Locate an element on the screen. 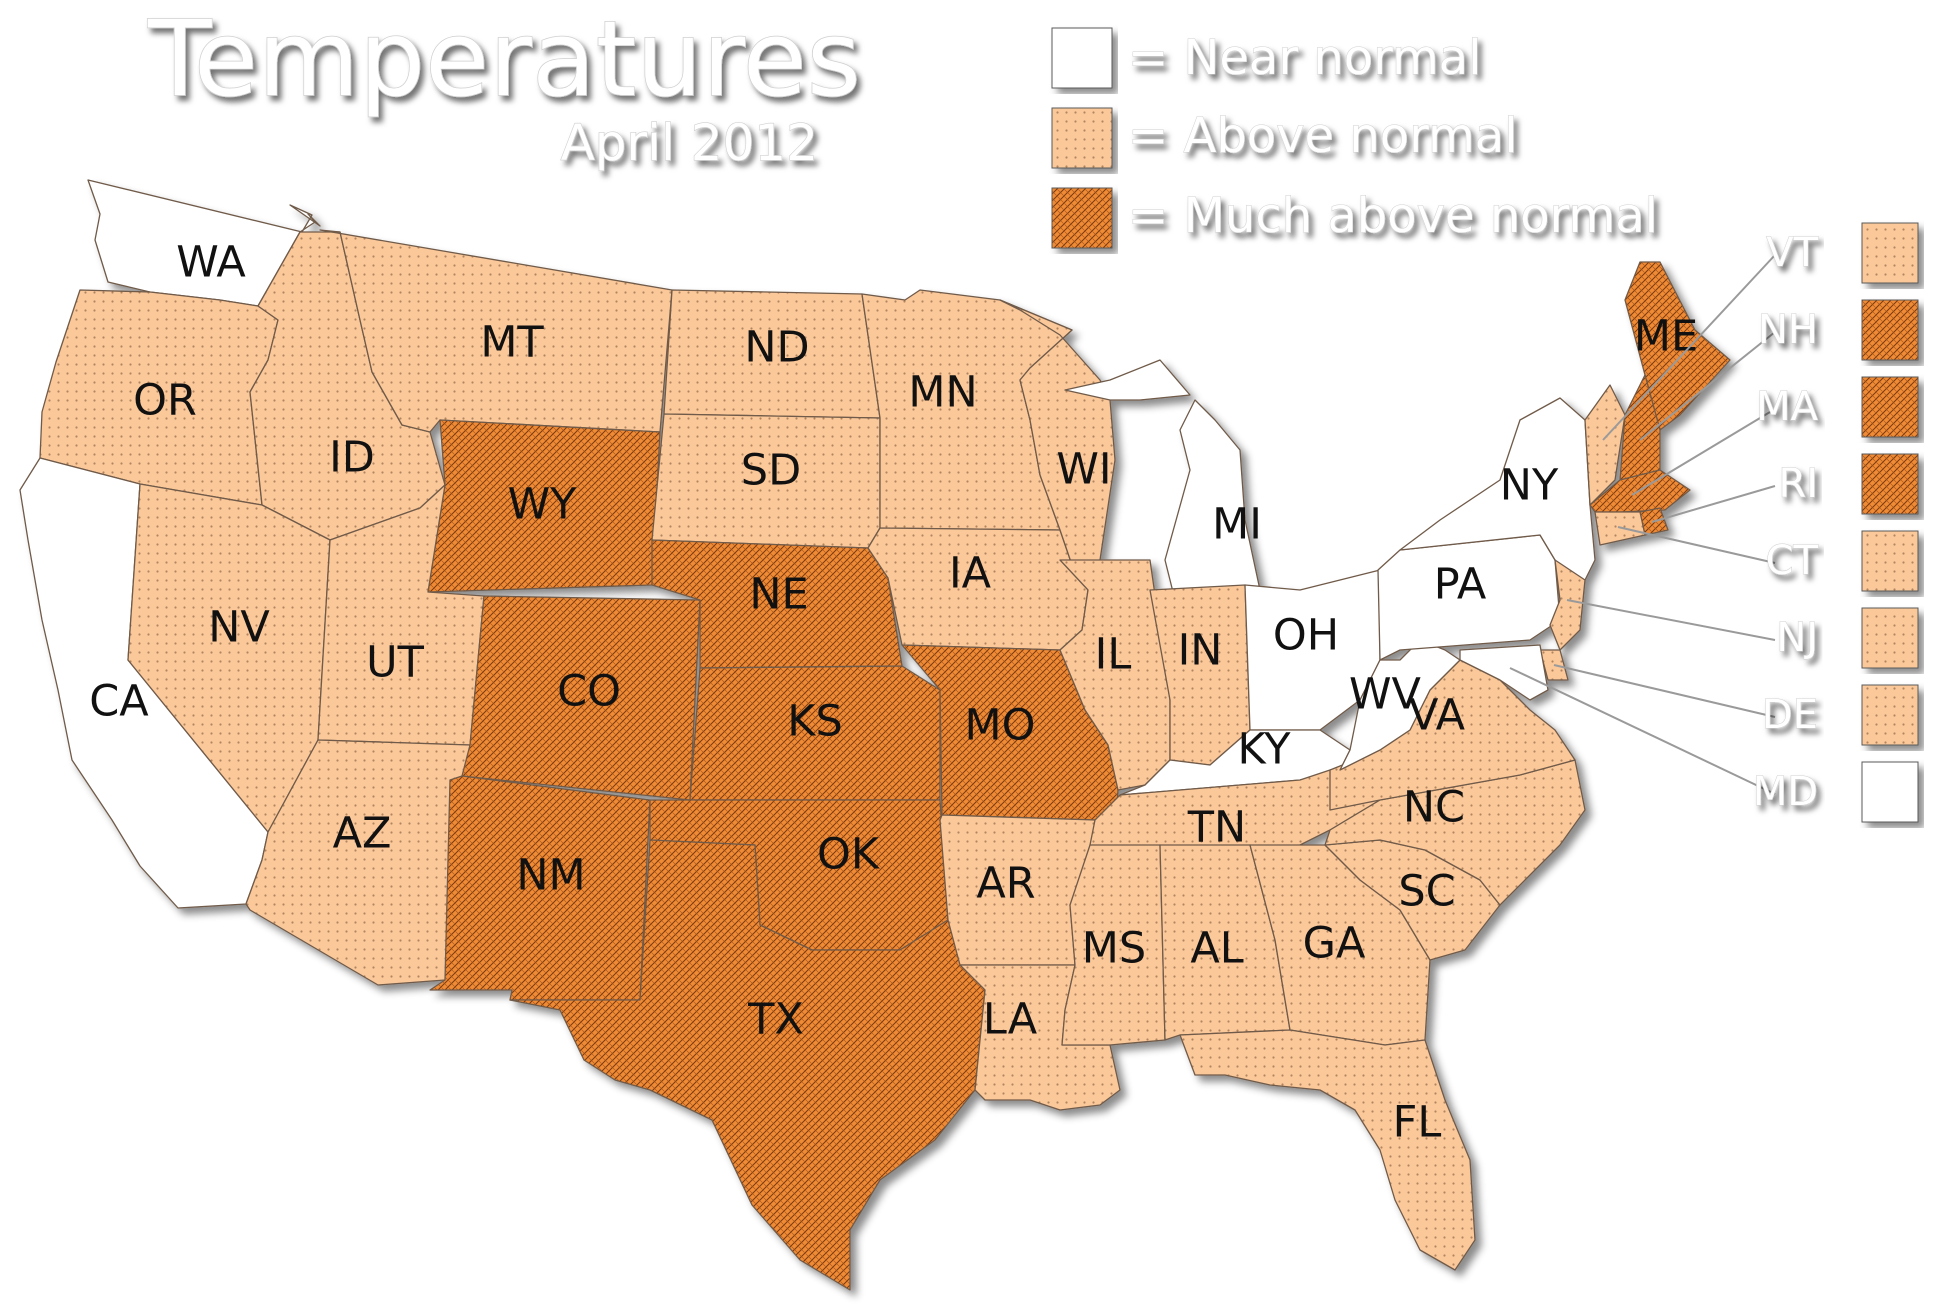 This screenshot has width=1939, height=1306. state-label-ky: KY is located at coordinates (1265, 750).